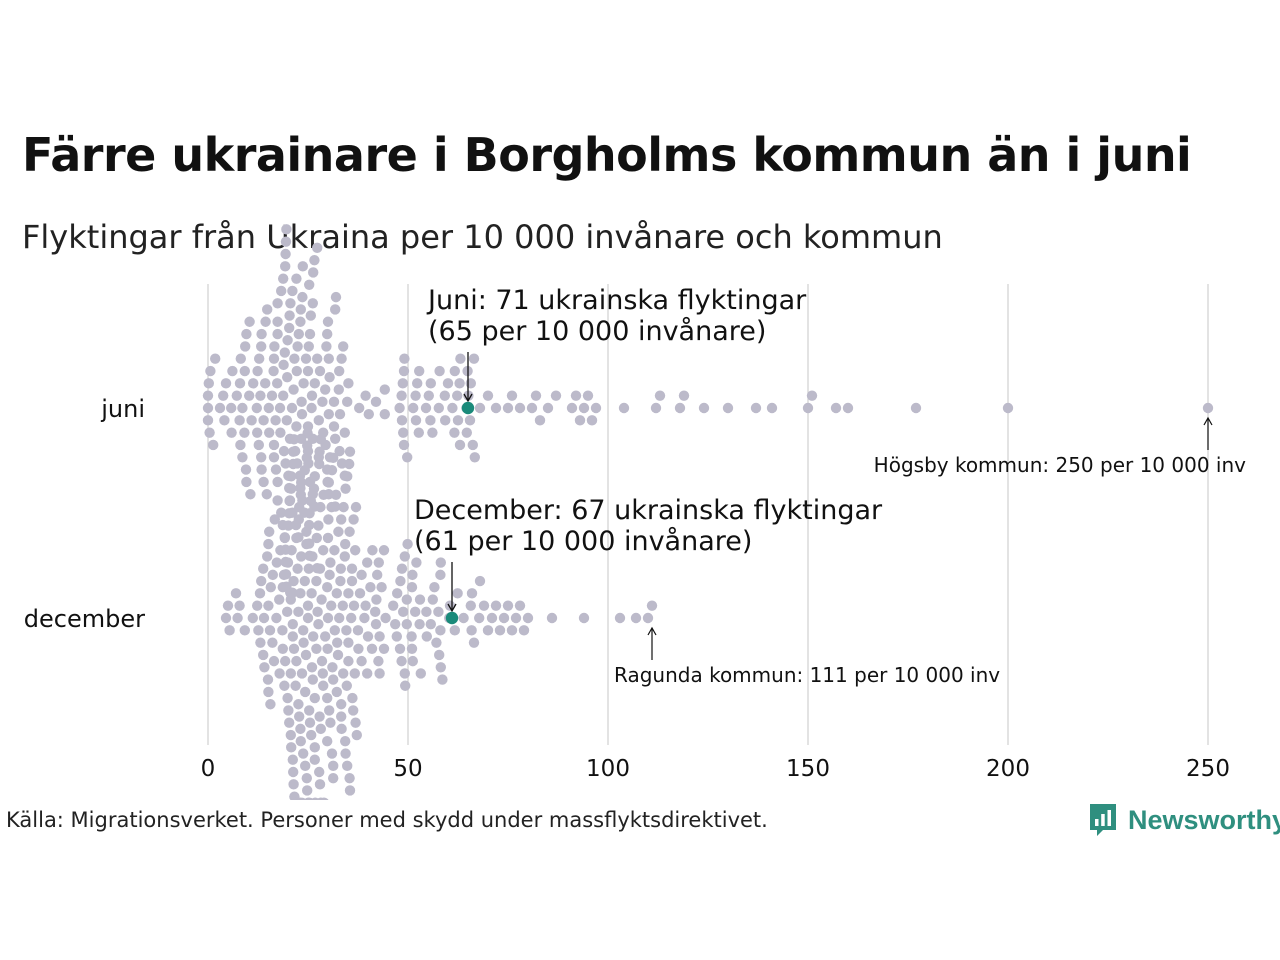  Describe the element at coordinates (583, 541) in the screenshot. I see `highlight-label: (61 per 10 000 invånare)` at that location.